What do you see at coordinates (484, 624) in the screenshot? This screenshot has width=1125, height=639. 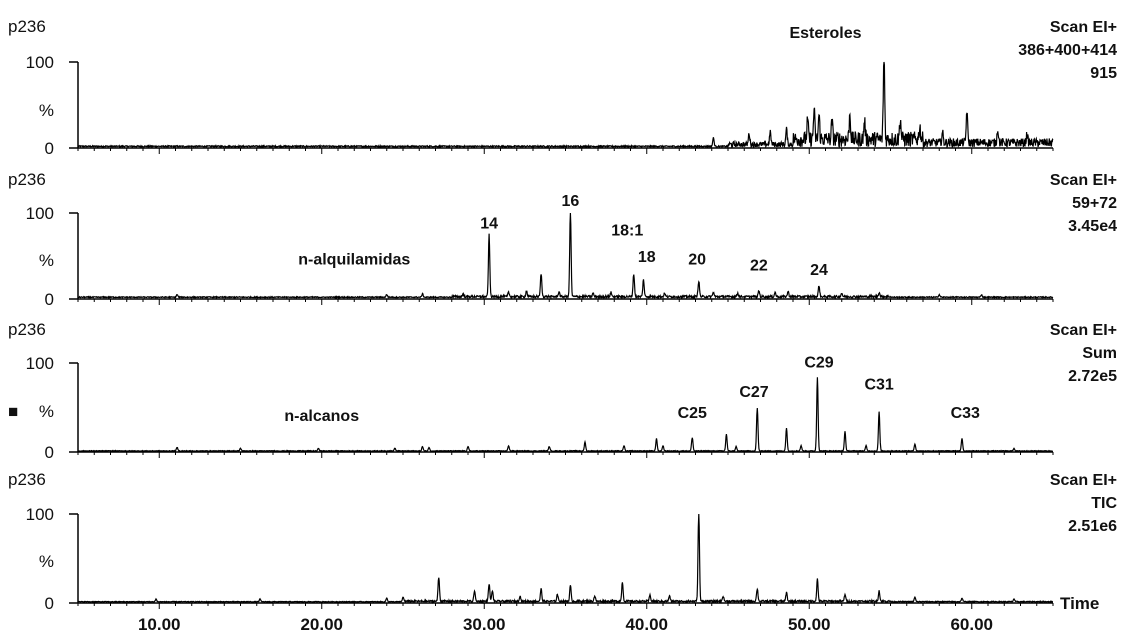 I see `x-tick-label: 30.00` at bounding box center [484, 624].